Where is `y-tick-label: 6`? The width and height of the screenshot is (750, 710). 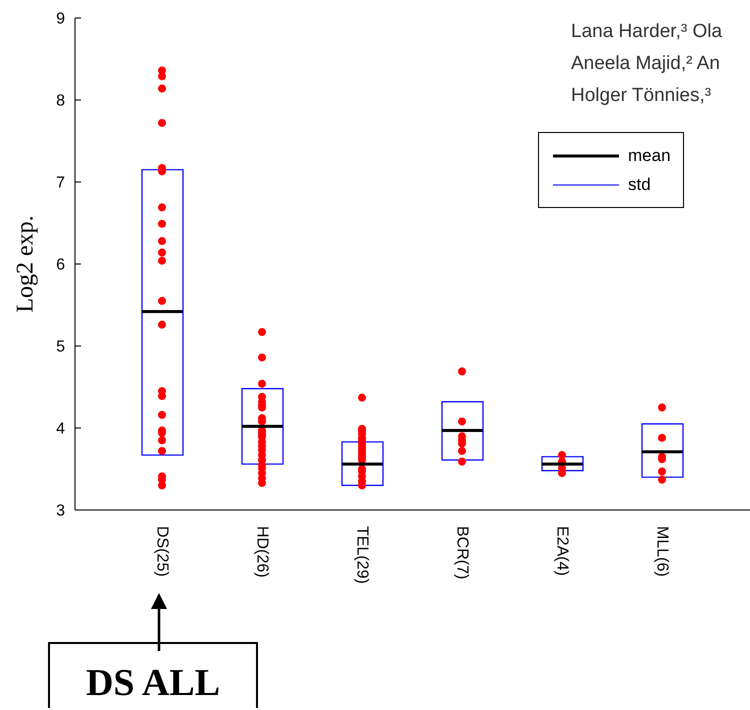 y-tick-label: 6 is located at coordinates (61, 265).